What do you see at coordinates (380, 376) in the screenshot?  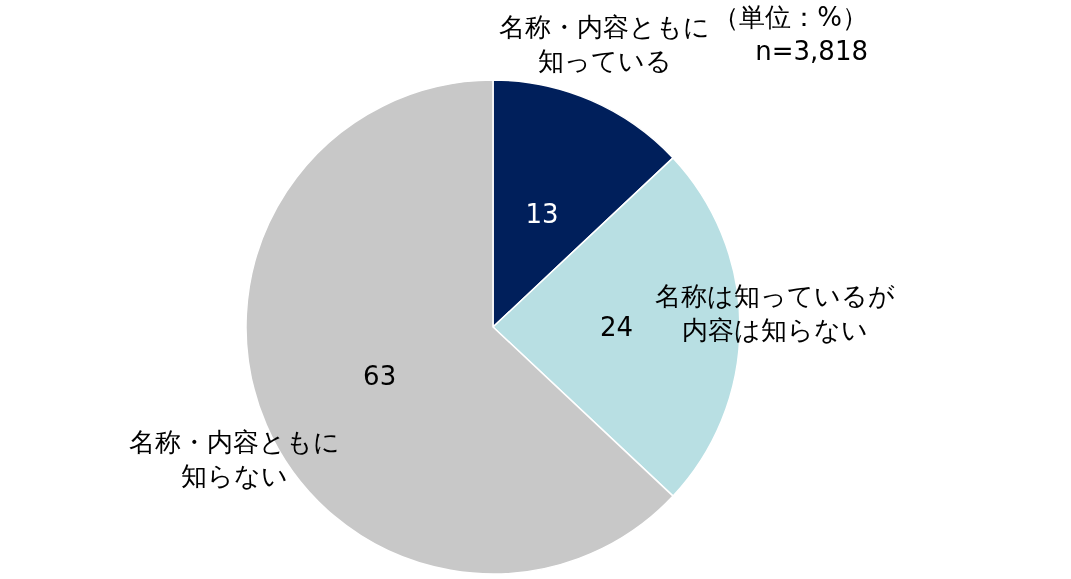 I see `data-label: 63` at bounding box center [380, 376].